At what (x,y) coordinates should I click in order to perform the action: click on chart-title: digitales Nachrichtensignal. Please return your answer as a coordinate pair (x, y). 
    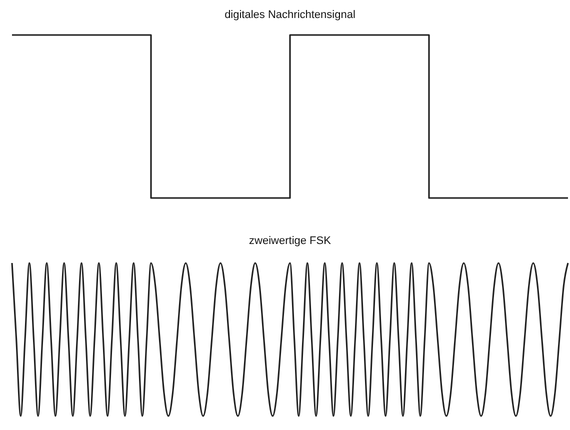
    Looking at the image, I should click on (290, 15).